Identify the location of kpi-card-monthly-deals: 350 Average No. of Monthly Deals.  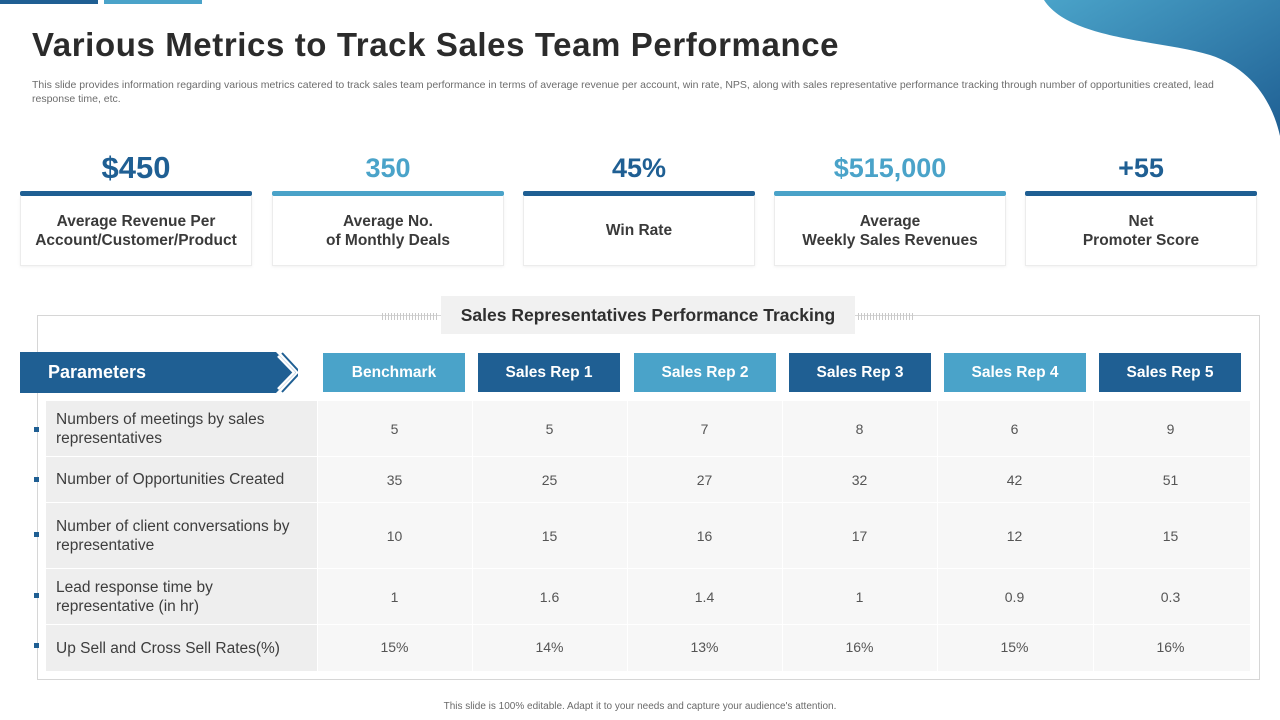
(388, 207).